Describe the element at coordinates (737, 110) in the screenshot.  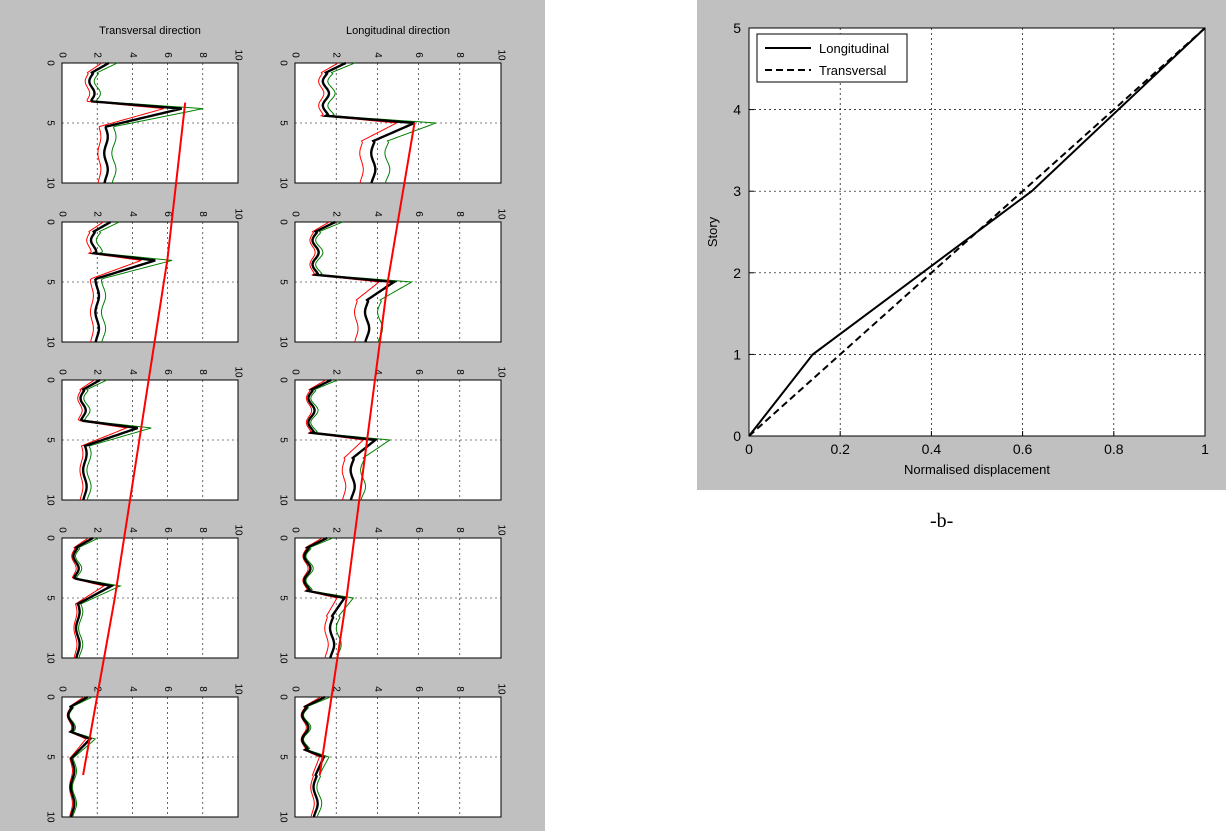
I see `y-tick-label: 4` at that location.